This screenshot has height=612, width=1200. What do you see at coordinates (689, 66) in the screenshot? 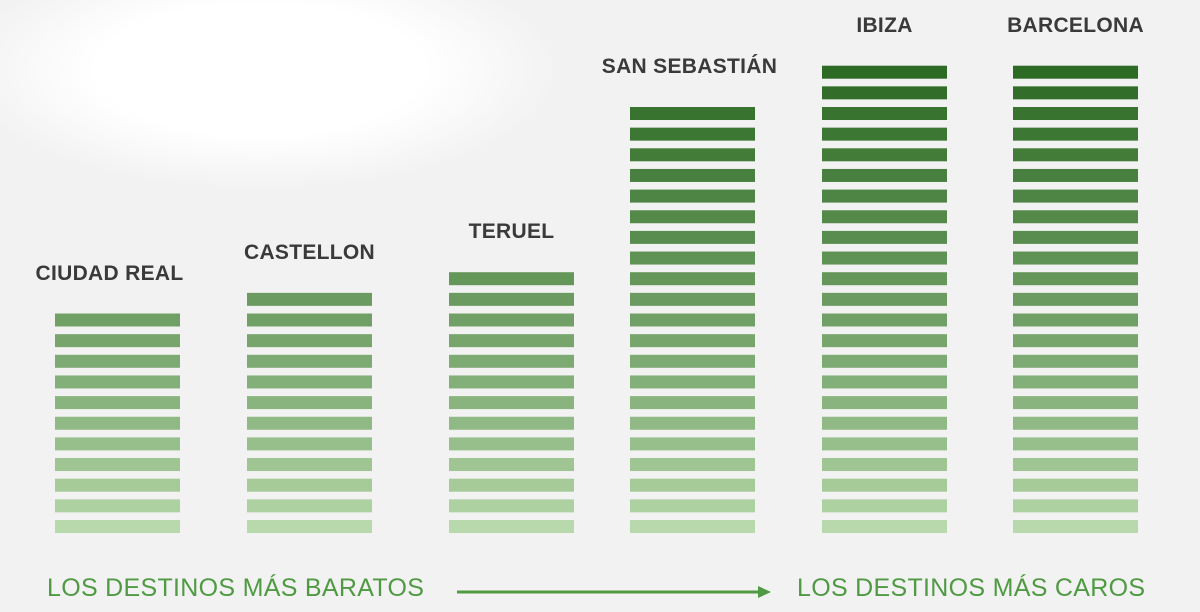
I see `category-label: SAN SEBASTIÁN` at bounding box center [689, 66].